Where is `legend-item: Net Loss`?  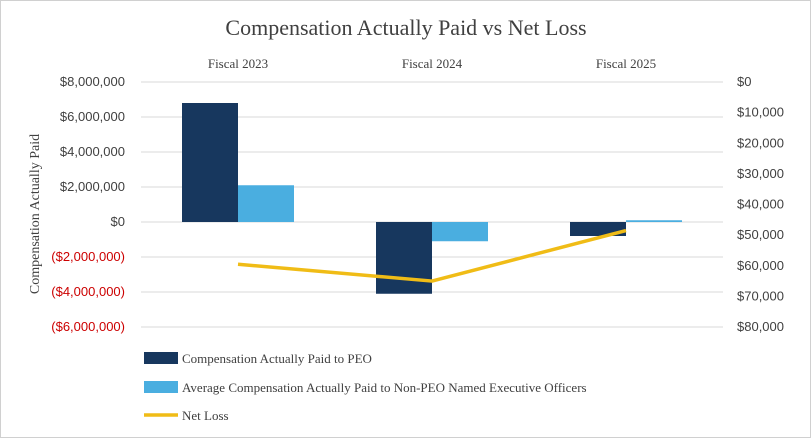
legend-item: Net Loss is located at coordinates (186, 415).